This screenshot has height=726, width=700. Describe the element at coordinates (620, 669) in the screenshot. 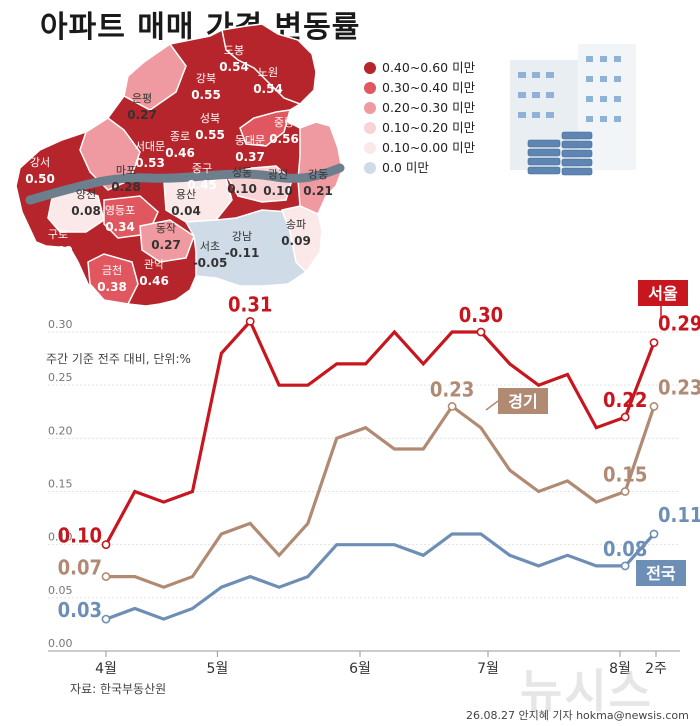

I see `x-tick-label: 8월` at that location.